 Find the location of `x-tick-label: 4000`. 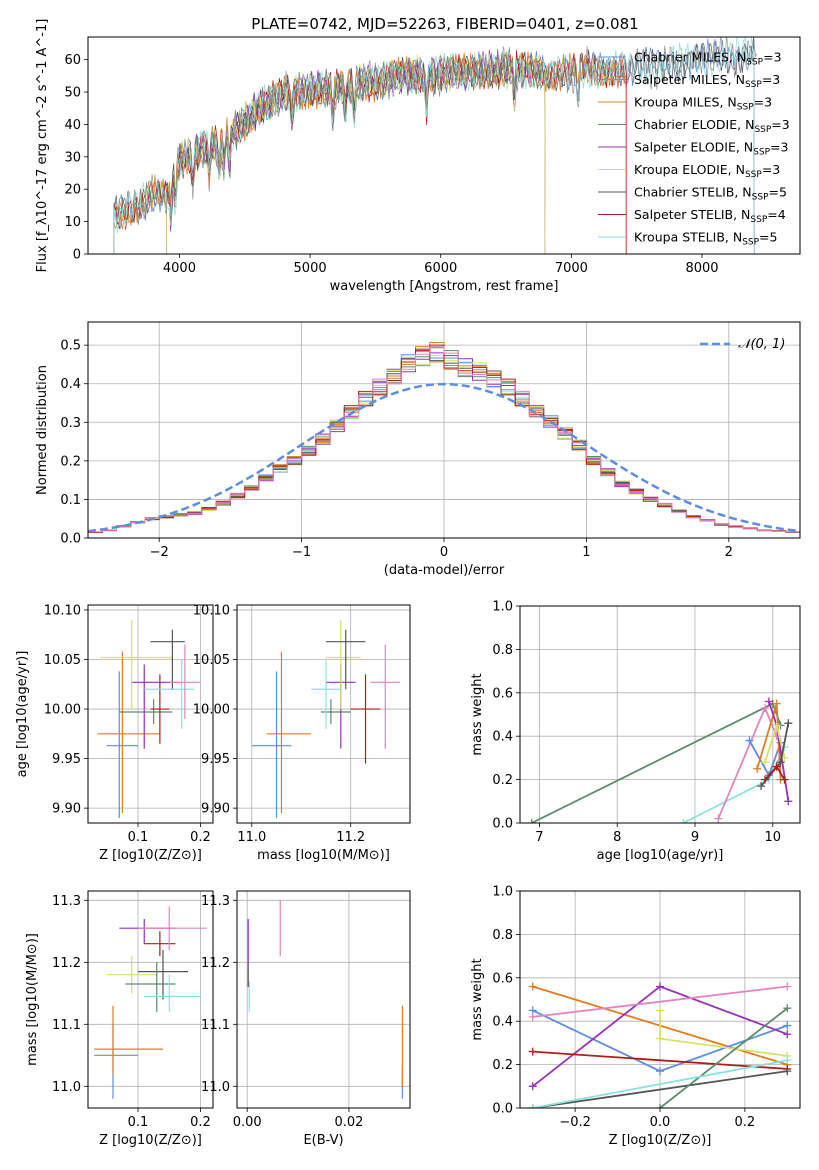

x-tick-label: 4000 is located at coordinates (179, 268).